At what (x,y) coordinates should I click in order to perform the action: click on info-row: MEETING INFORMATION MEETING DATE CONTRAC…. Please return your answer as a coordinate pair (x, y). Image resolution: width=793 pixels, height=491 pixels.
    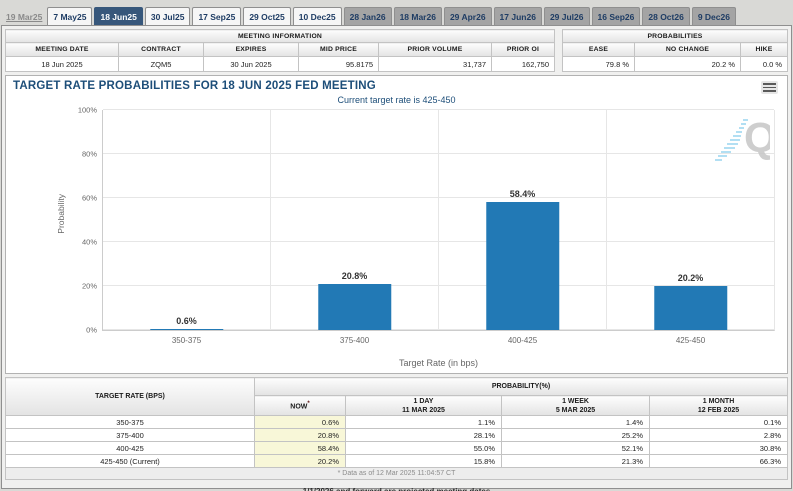
    Looking at the image, I should click on (396, 50).